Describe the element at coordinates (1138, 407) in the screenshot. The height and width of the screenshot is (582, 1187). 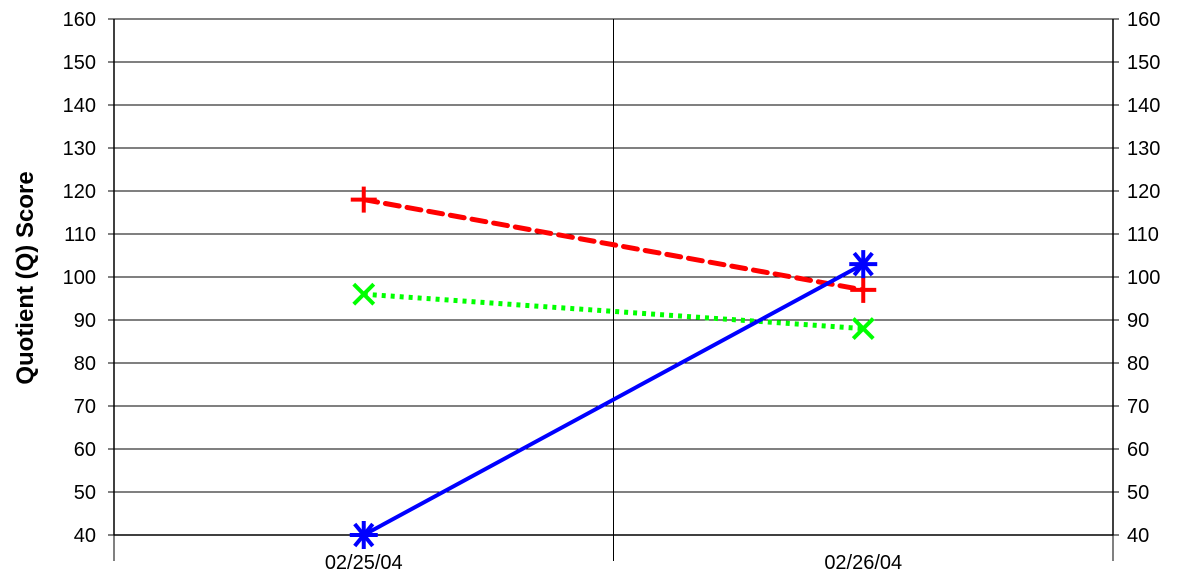
I see `y-tick-label-right: 70` at that location.